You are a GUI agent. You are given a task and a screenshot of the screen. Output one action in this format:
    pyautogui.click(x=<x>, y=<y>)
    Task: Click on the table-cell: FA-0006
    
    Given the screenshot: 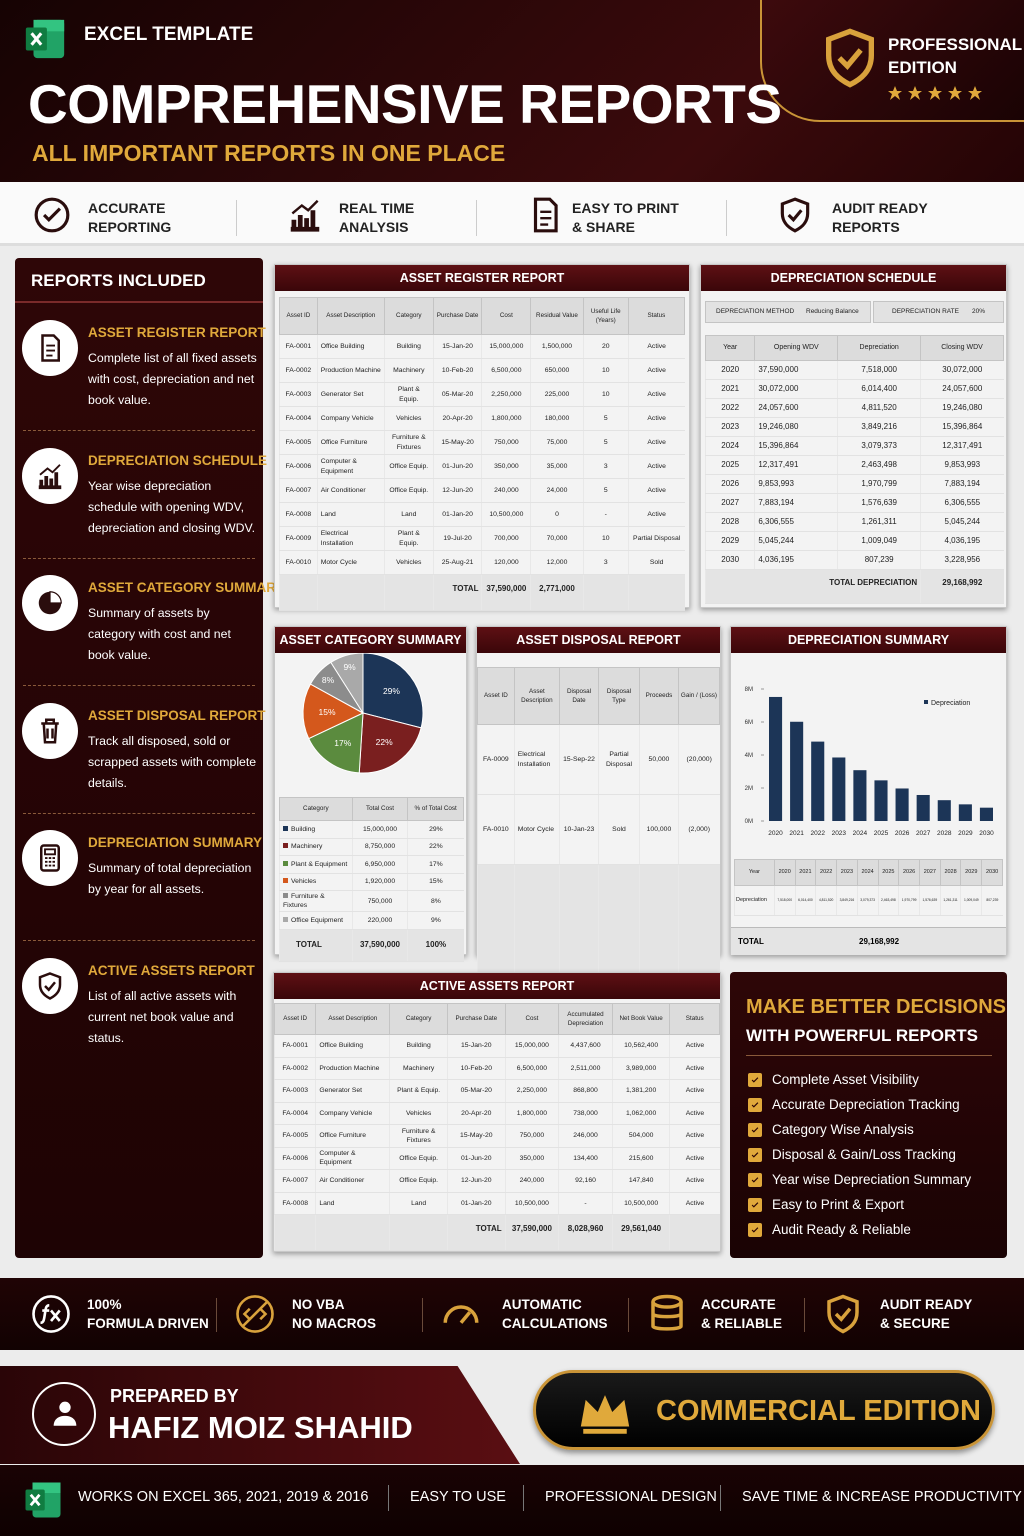 What is the action you would take?
    pyautogui.click(x=298, y=466)
    